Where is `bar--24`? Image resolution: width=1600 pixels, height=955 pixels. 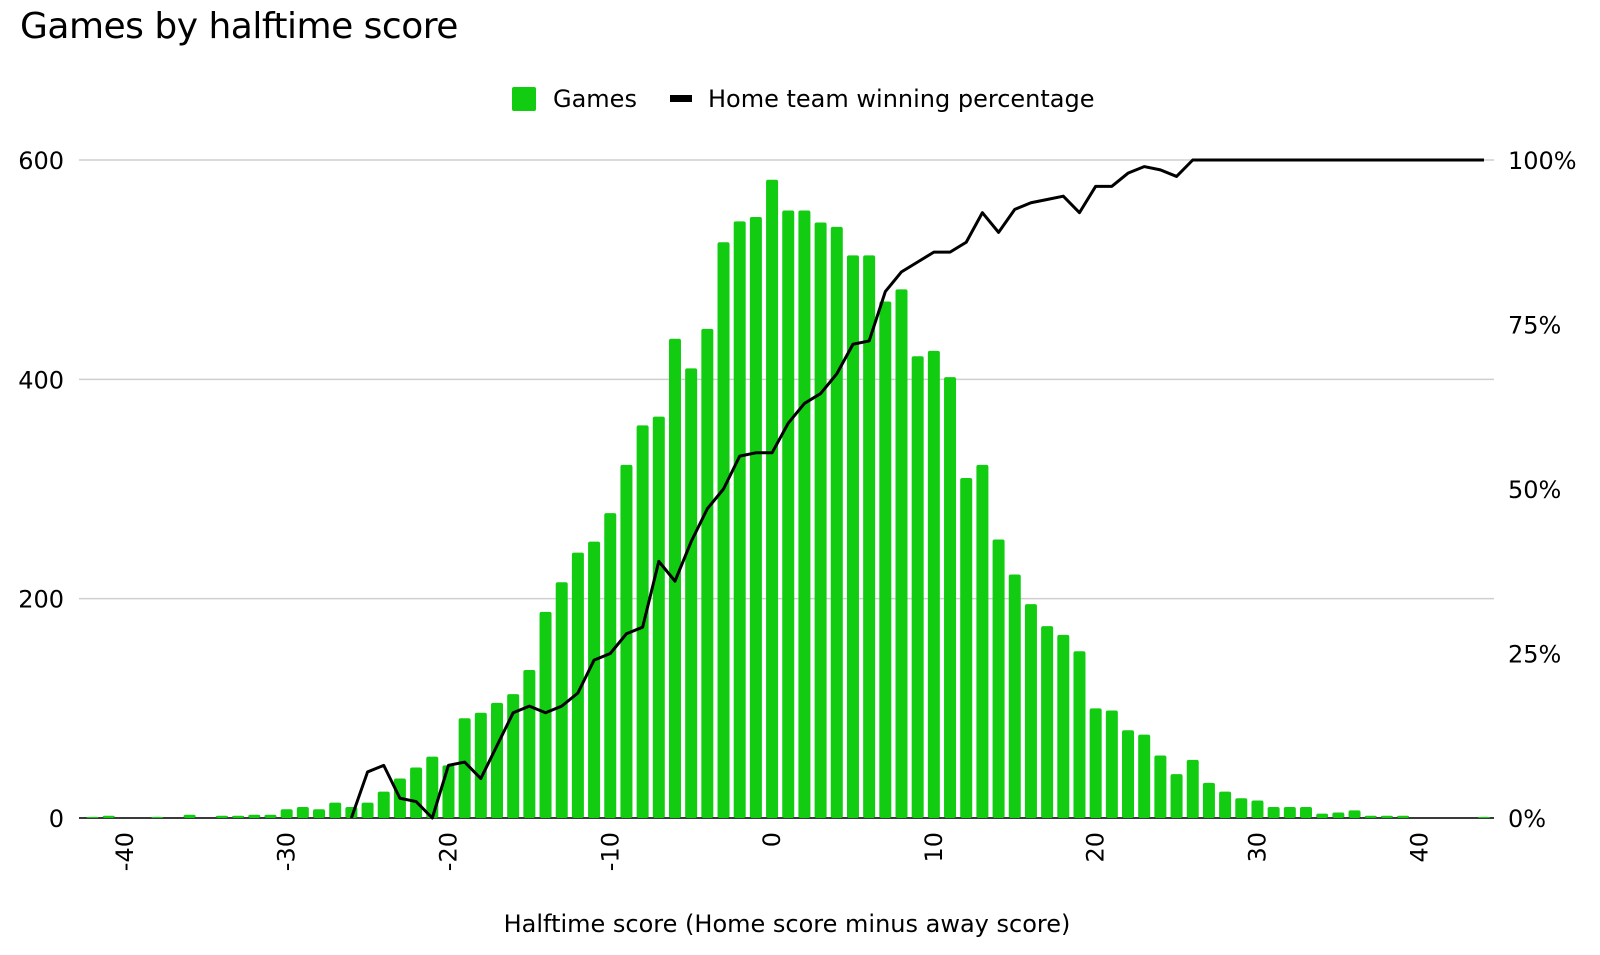 bar--24 is located at coordinates (383, 804).